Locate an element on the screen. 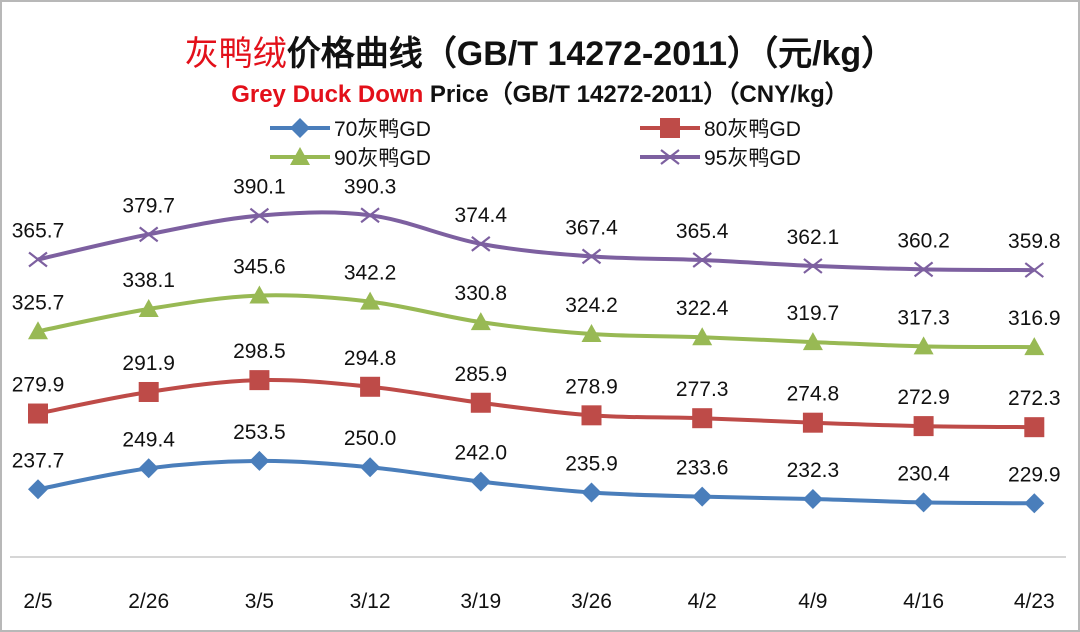  data-label: 345.6 is located at coordinates (259, 267).